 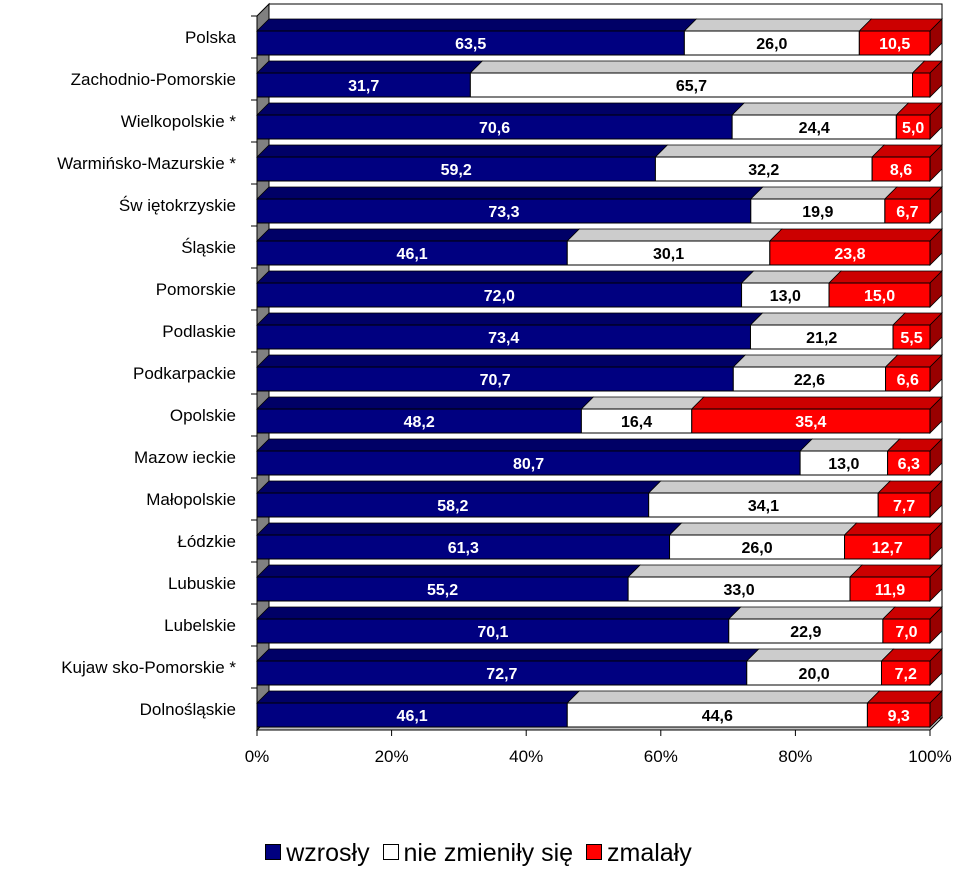 What do you see at coordinates (929, 756) in the screenshot?
I see `x-tick-label: 100%` at bounding box center [929, 756].